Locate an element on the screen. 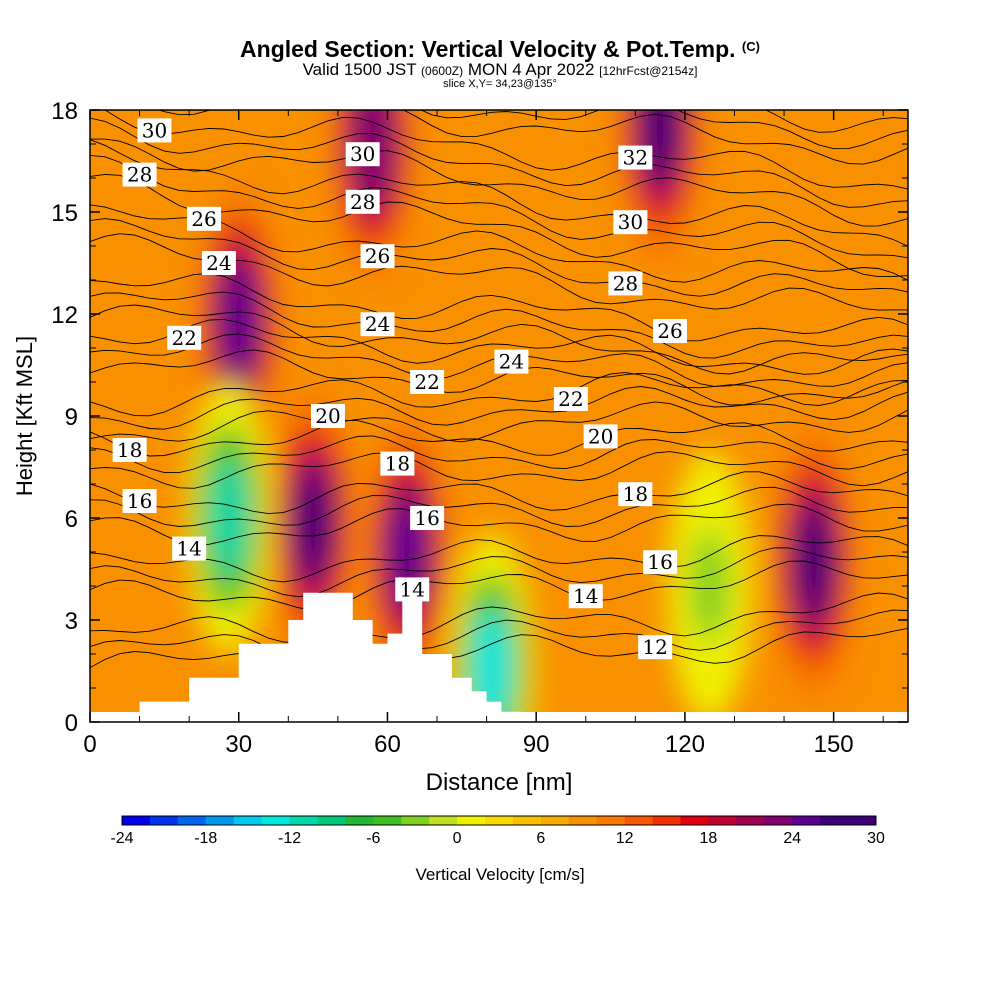  isentrope-label: 28 is located at coordinates (139, 174).